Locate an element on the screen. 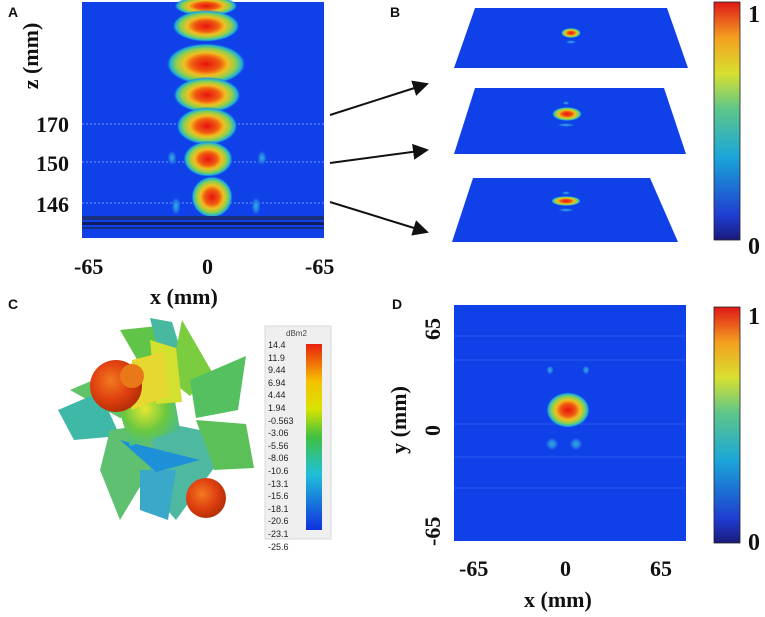  panel-letter-b: B is located at coordinates (395, 12).